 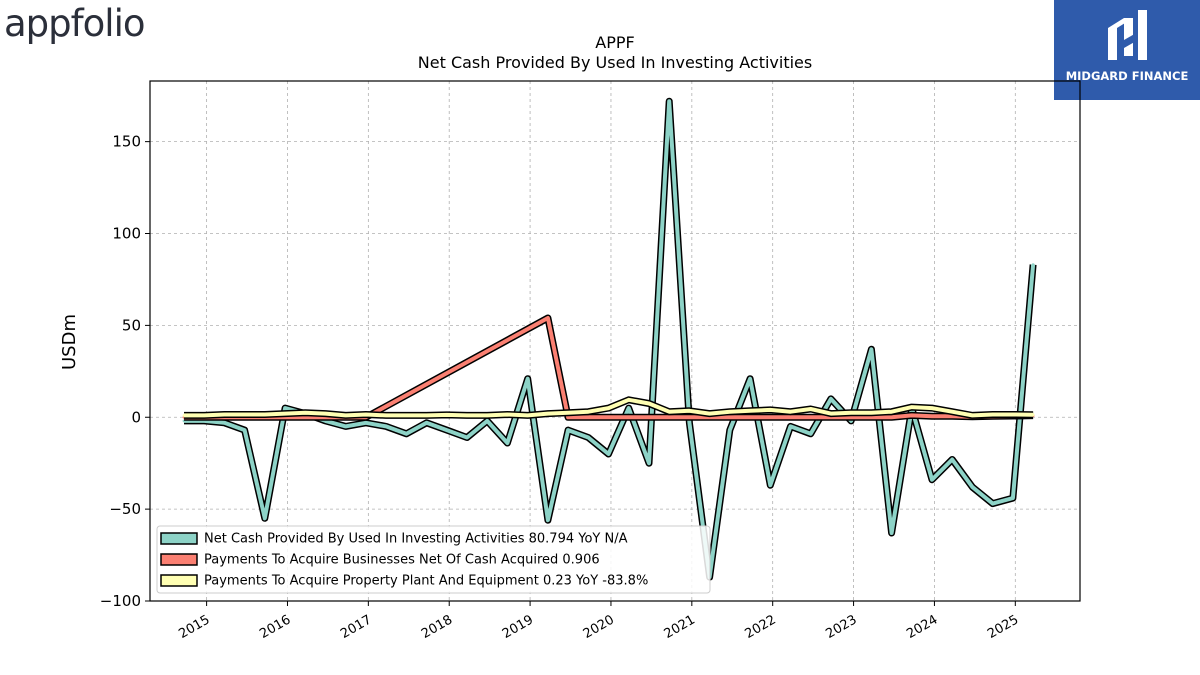 I want to click on x-tick-label: 2015, so click(x=194, y=627).